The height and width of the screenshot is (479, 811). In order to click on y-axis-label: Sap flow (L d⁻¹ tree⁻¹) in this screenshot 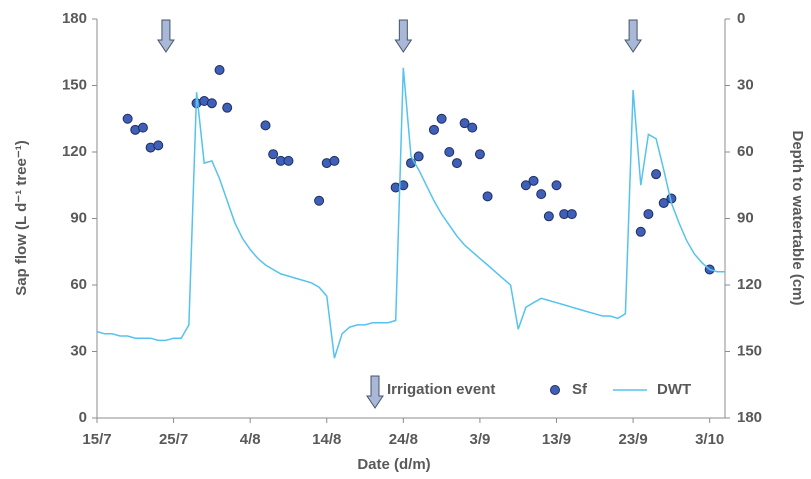, I will do `click(21, 218)`.